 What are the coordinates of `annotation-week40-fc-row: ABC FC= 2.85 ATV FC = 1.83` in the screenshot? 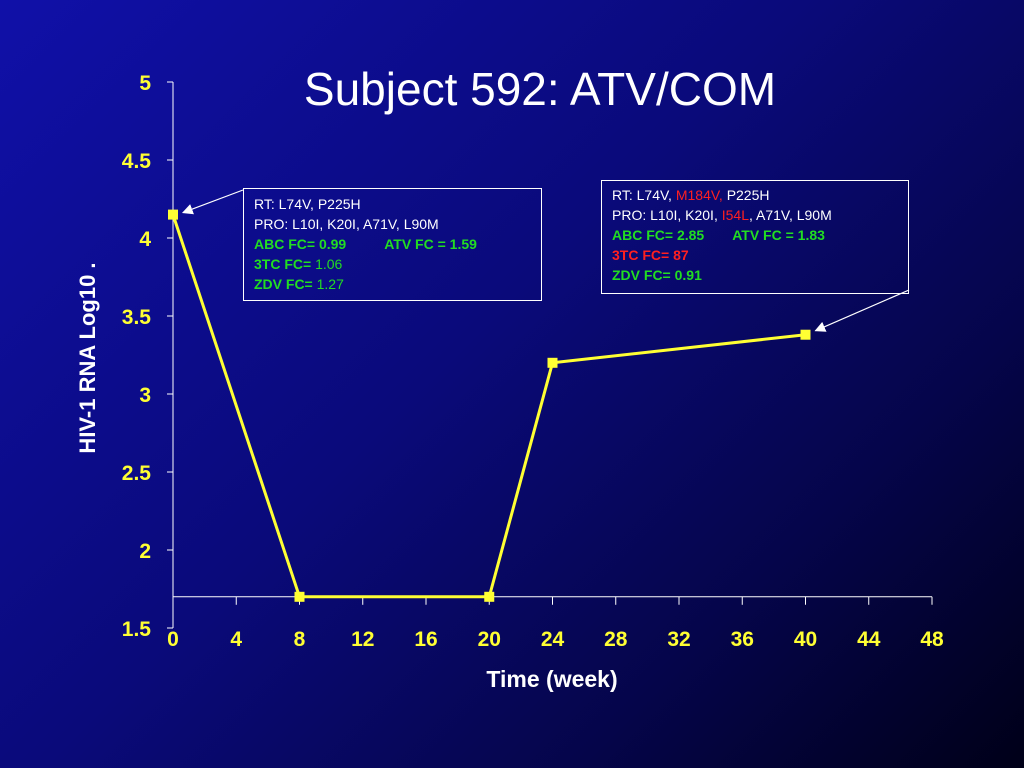 It's located at (755, 235).